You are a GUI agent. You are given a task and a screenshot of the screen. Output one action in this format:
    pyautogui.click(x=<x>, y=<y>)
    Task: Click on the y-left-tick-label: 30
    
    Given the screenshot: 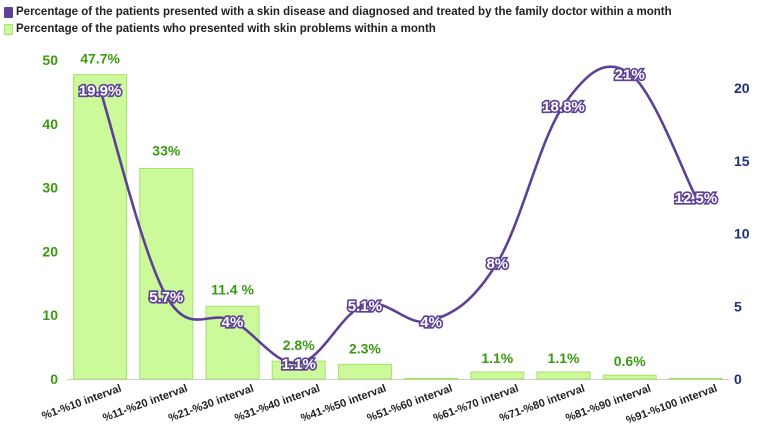 What is the action you would take?
    pyautogui.click(x=50, y=188)
    